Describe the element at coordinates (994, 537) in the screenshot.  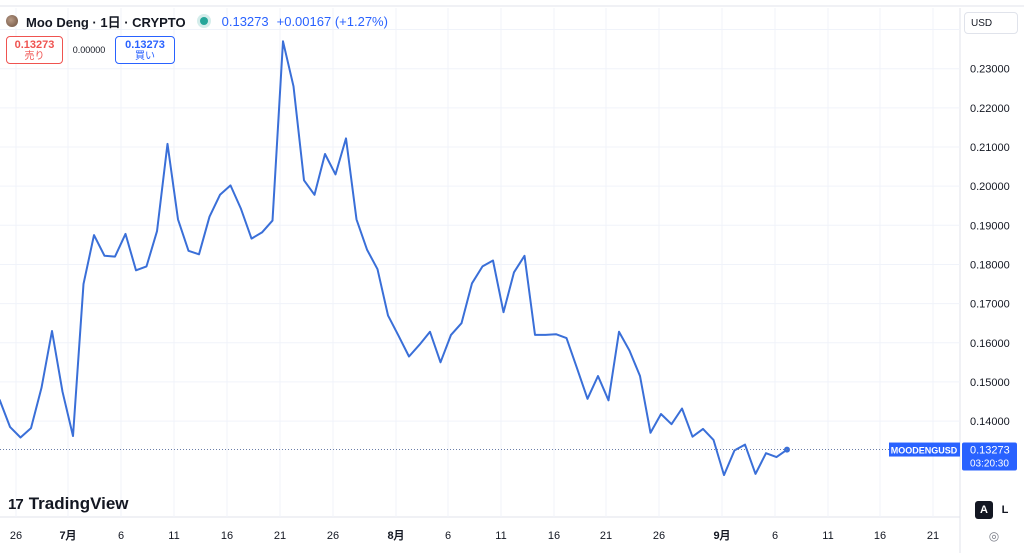
I see `settings-icon: ◎` at that location.